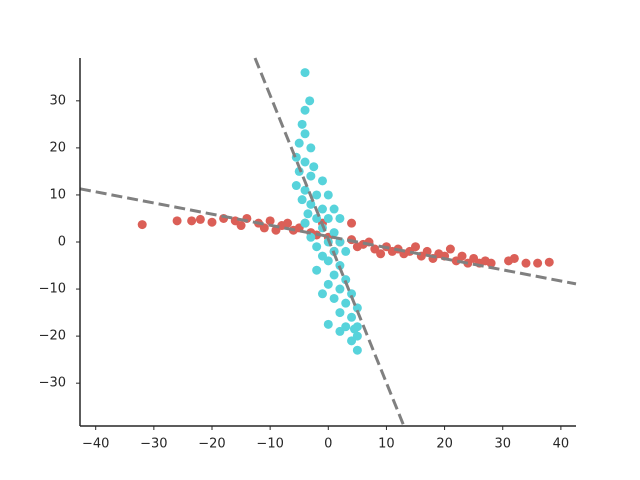 This screenshot has height=480, width=640. Describe the element at coordinates (52, 336) in the screenshot. I see `y-tick-label: −20` at that location.